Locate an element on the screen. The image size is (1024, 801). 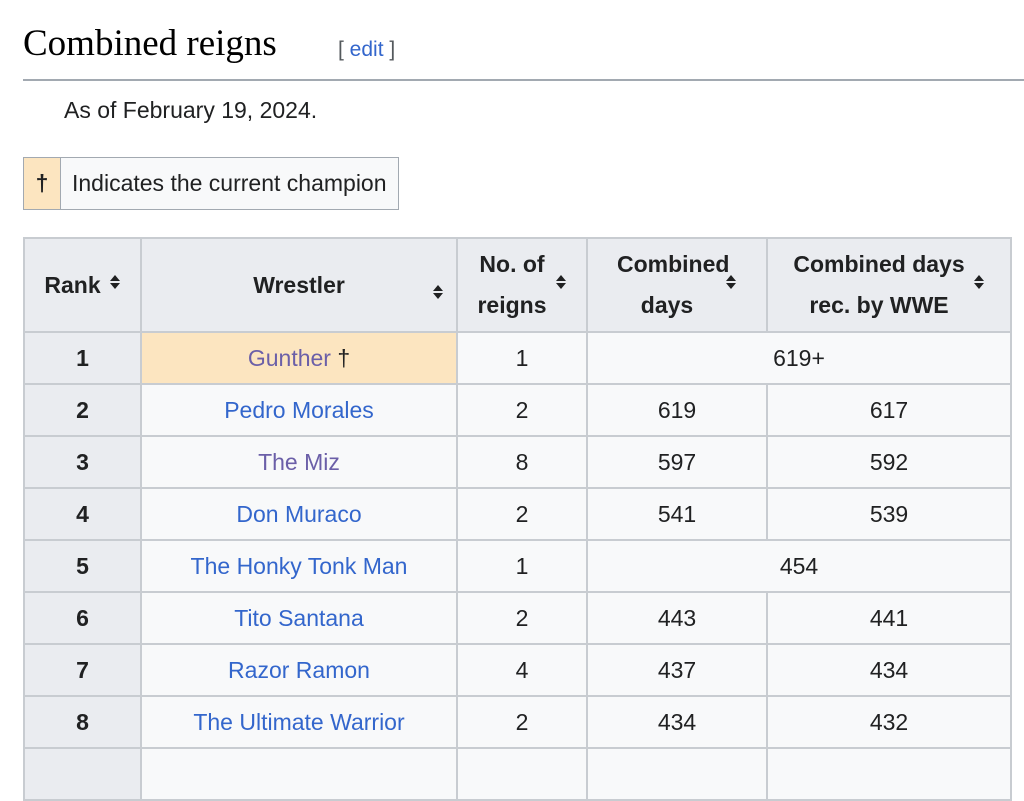
wrestler-cell: The Ultimate Warrior is located at coordinates (299, 722).